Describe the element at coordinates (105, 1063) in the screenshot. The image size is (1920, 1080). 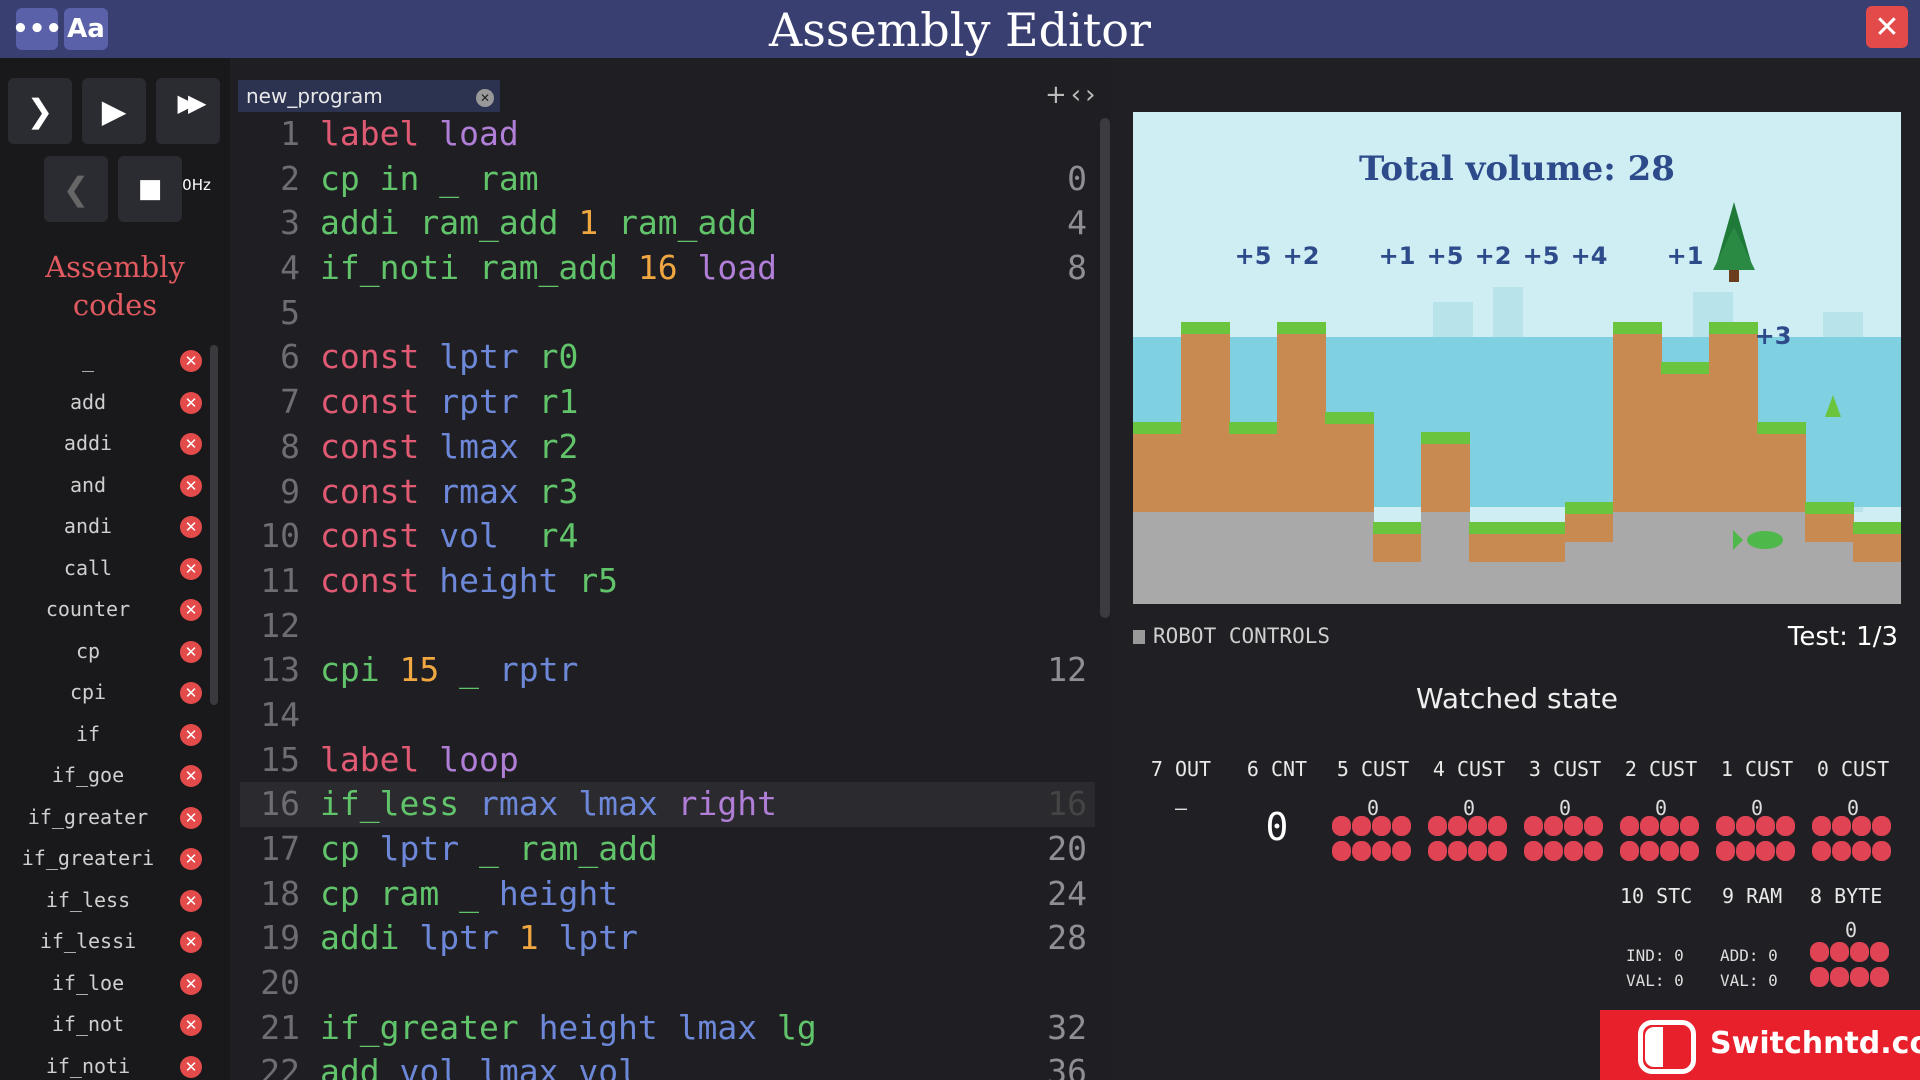
I see `code-item: if_noti ✕` at that location.